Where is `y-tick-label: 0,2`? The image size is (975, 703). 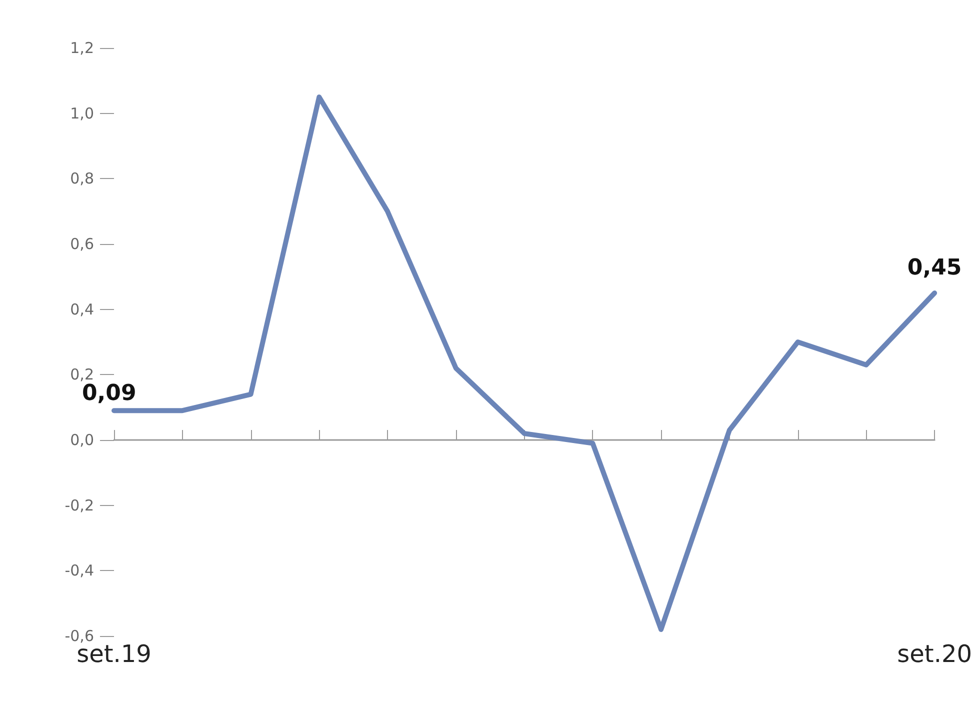
y-tick-label: 0,2 is located at coordinates (82, 375).